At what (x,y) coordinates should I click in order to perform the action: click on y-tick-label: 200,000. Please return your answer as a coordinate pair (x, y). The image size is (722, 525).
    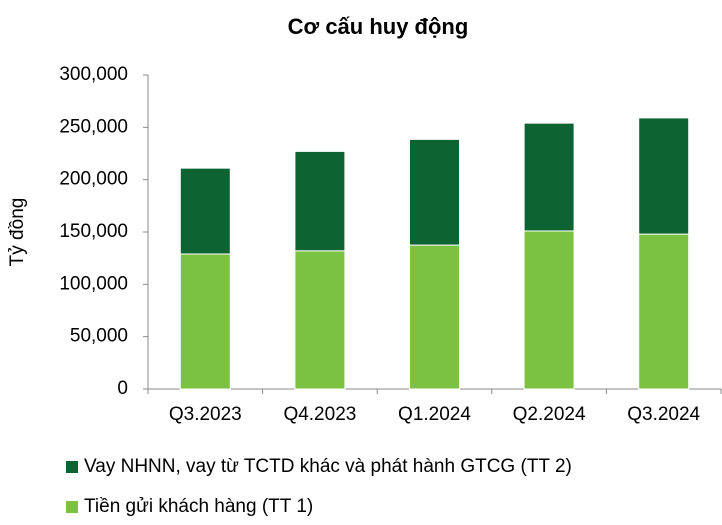
    Looking at the image, I should click on (93, 179).